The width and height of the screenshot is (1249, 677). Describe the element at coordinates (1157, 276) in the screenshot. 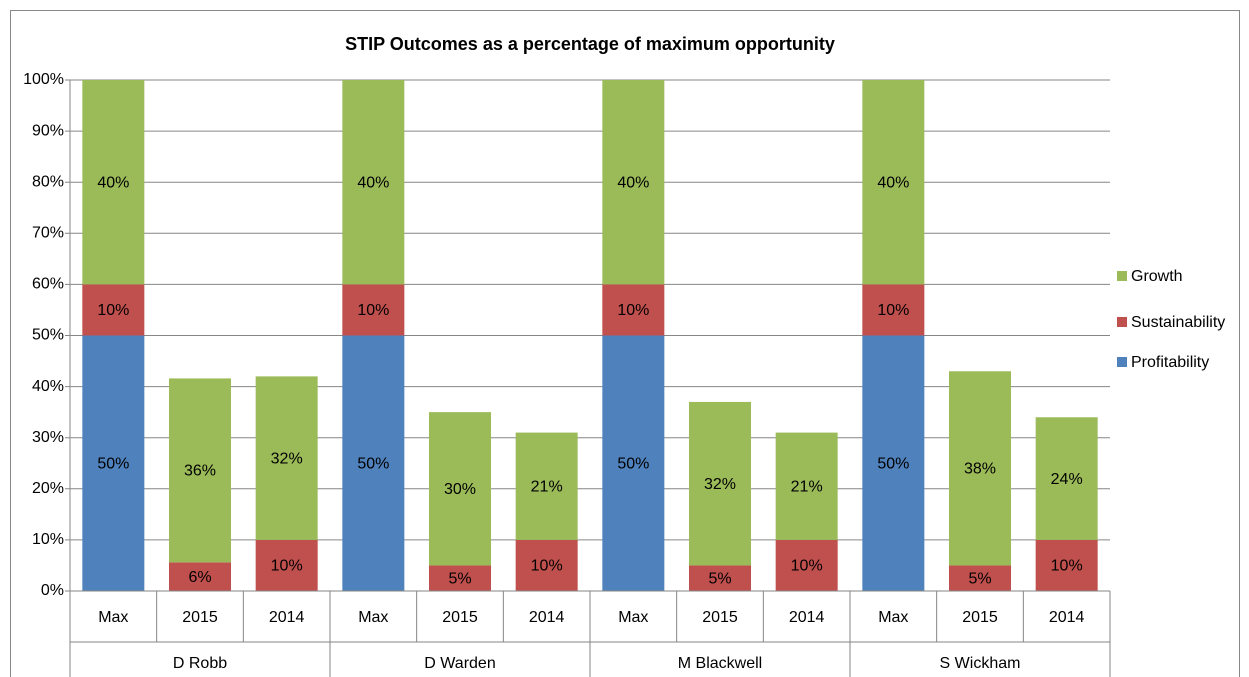

I see `legend-label: Growth` at that location.